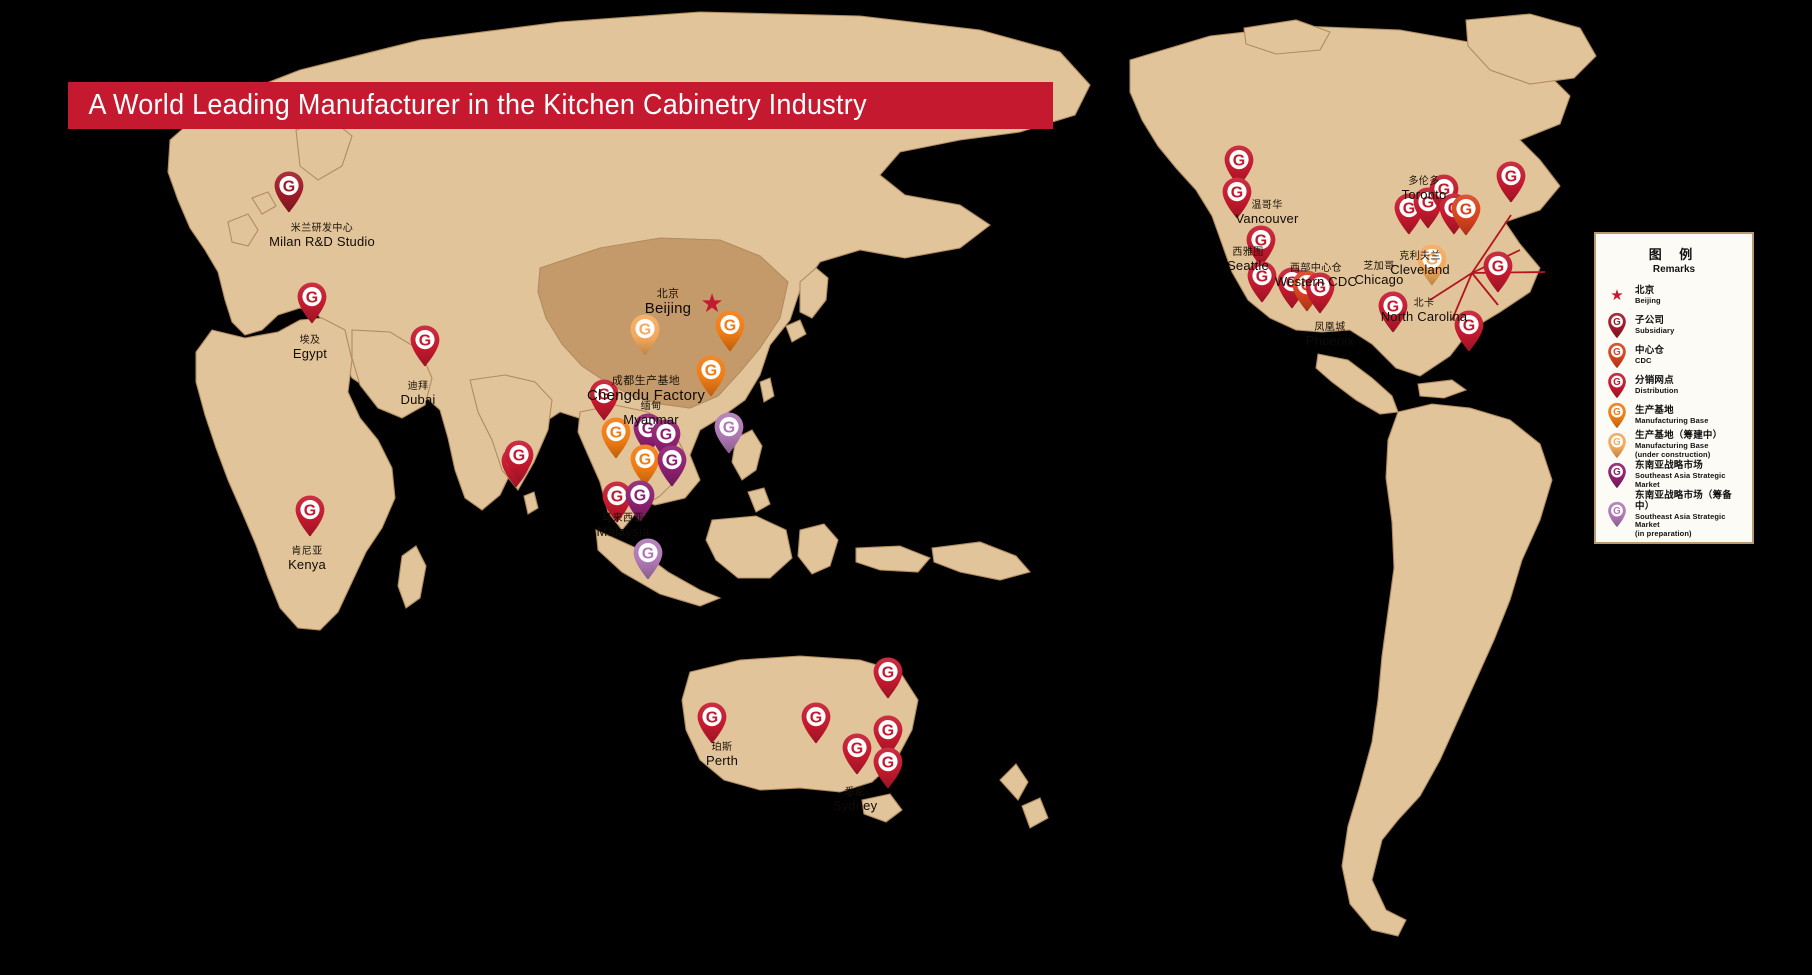  What do you see at coordinates (1669, 466) in the screenshot?
I see `legend-item-cn: 东南亚战略市场` at bounding box center [1669, 466].